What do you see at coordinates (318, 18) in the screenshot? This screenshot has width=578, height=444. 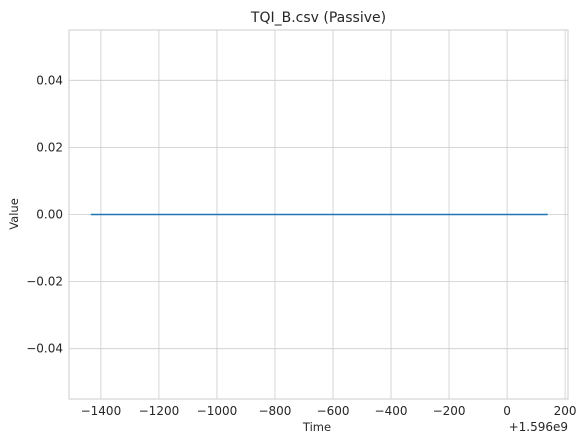 I see `chart-title: TQI_B.csv (Passive)` at bounding box center [318, 18].